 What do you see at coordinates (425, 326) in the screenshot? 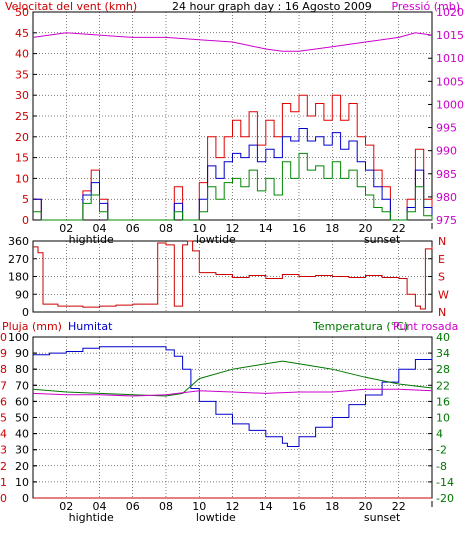
I see `dewpoint-axis-label: Punt rosada` at bounding box center [425, 326].